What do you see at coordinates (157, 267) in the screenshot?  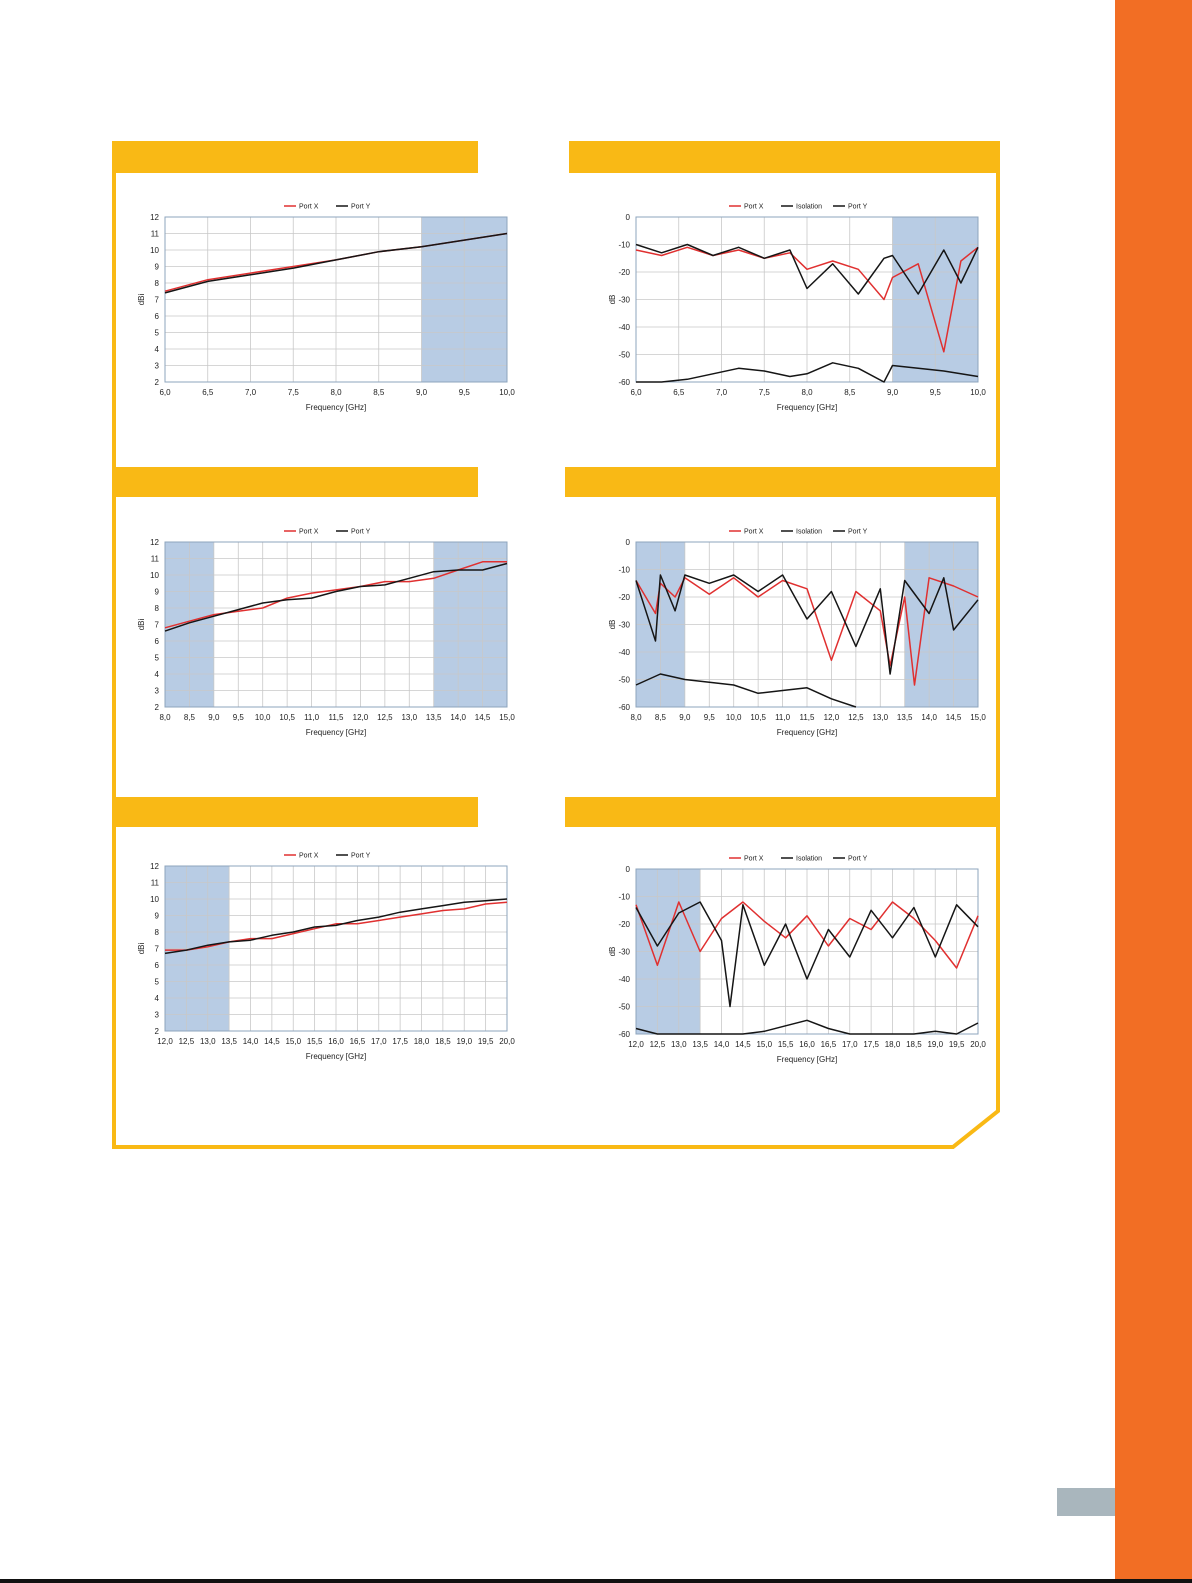 I see `y-tick-label: 9` at bounding box center [157, 267].